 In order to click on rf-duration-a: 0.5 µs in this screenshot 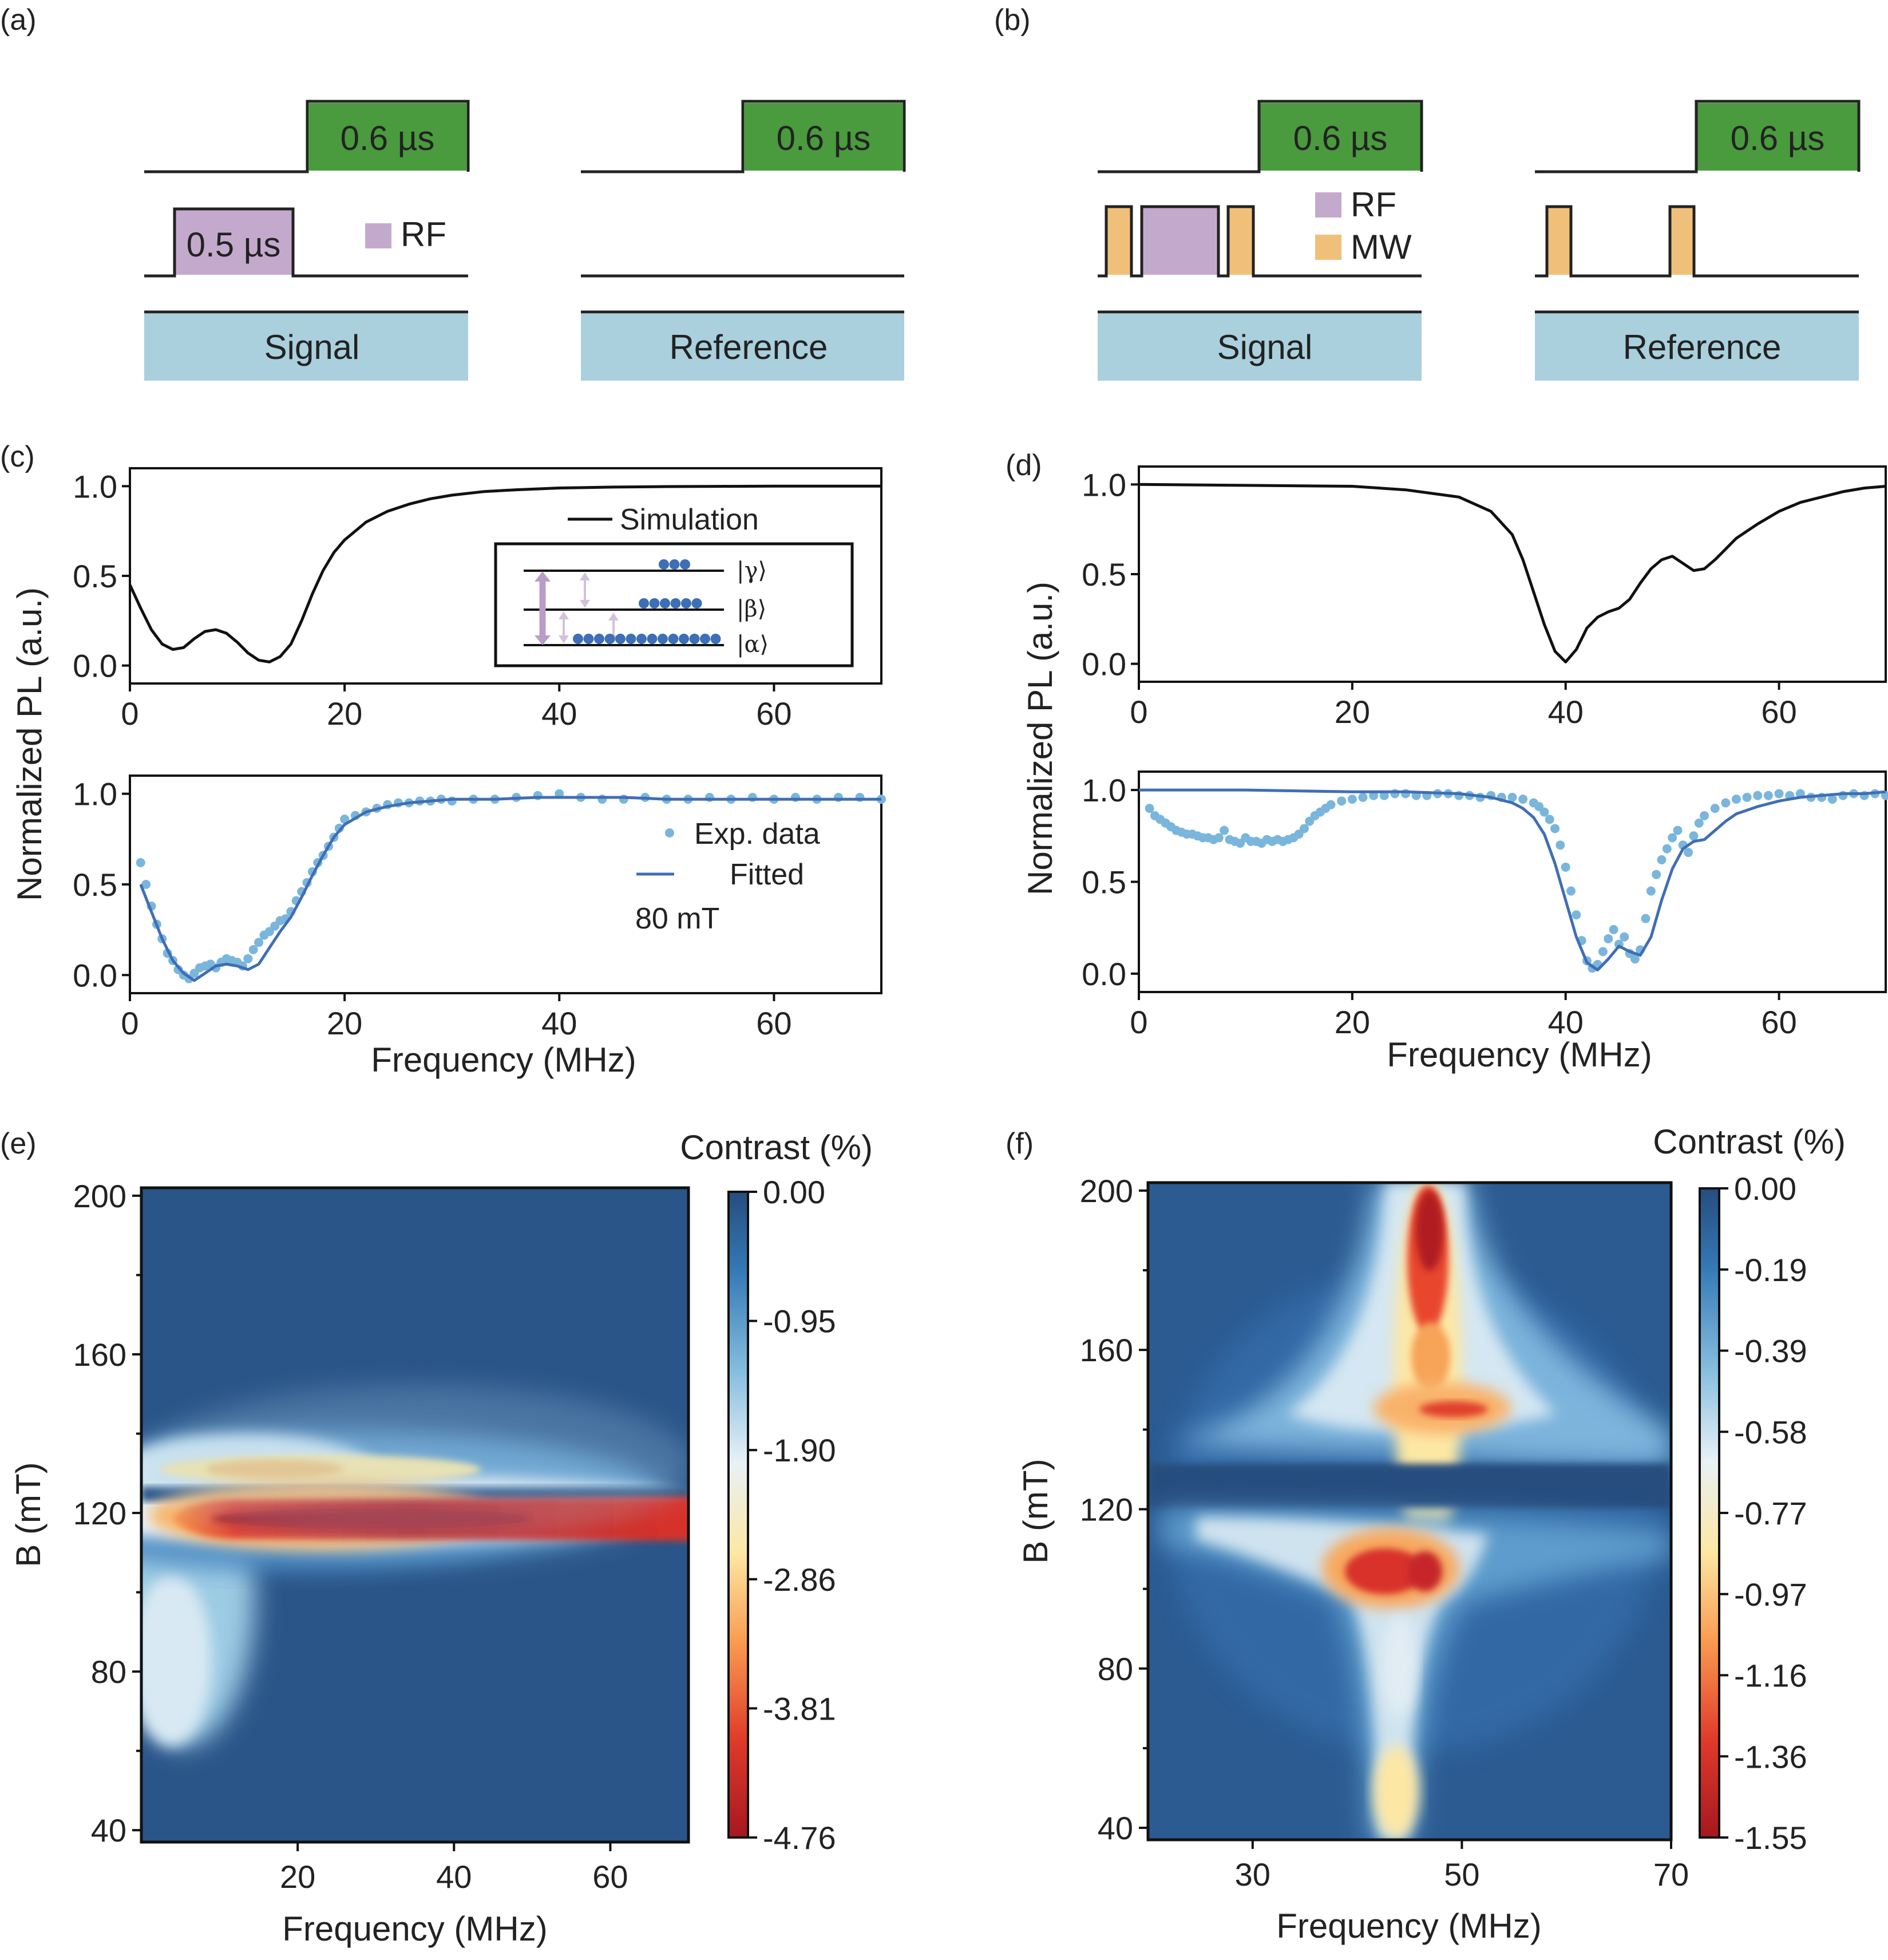, I will do `click(234, 245)`.